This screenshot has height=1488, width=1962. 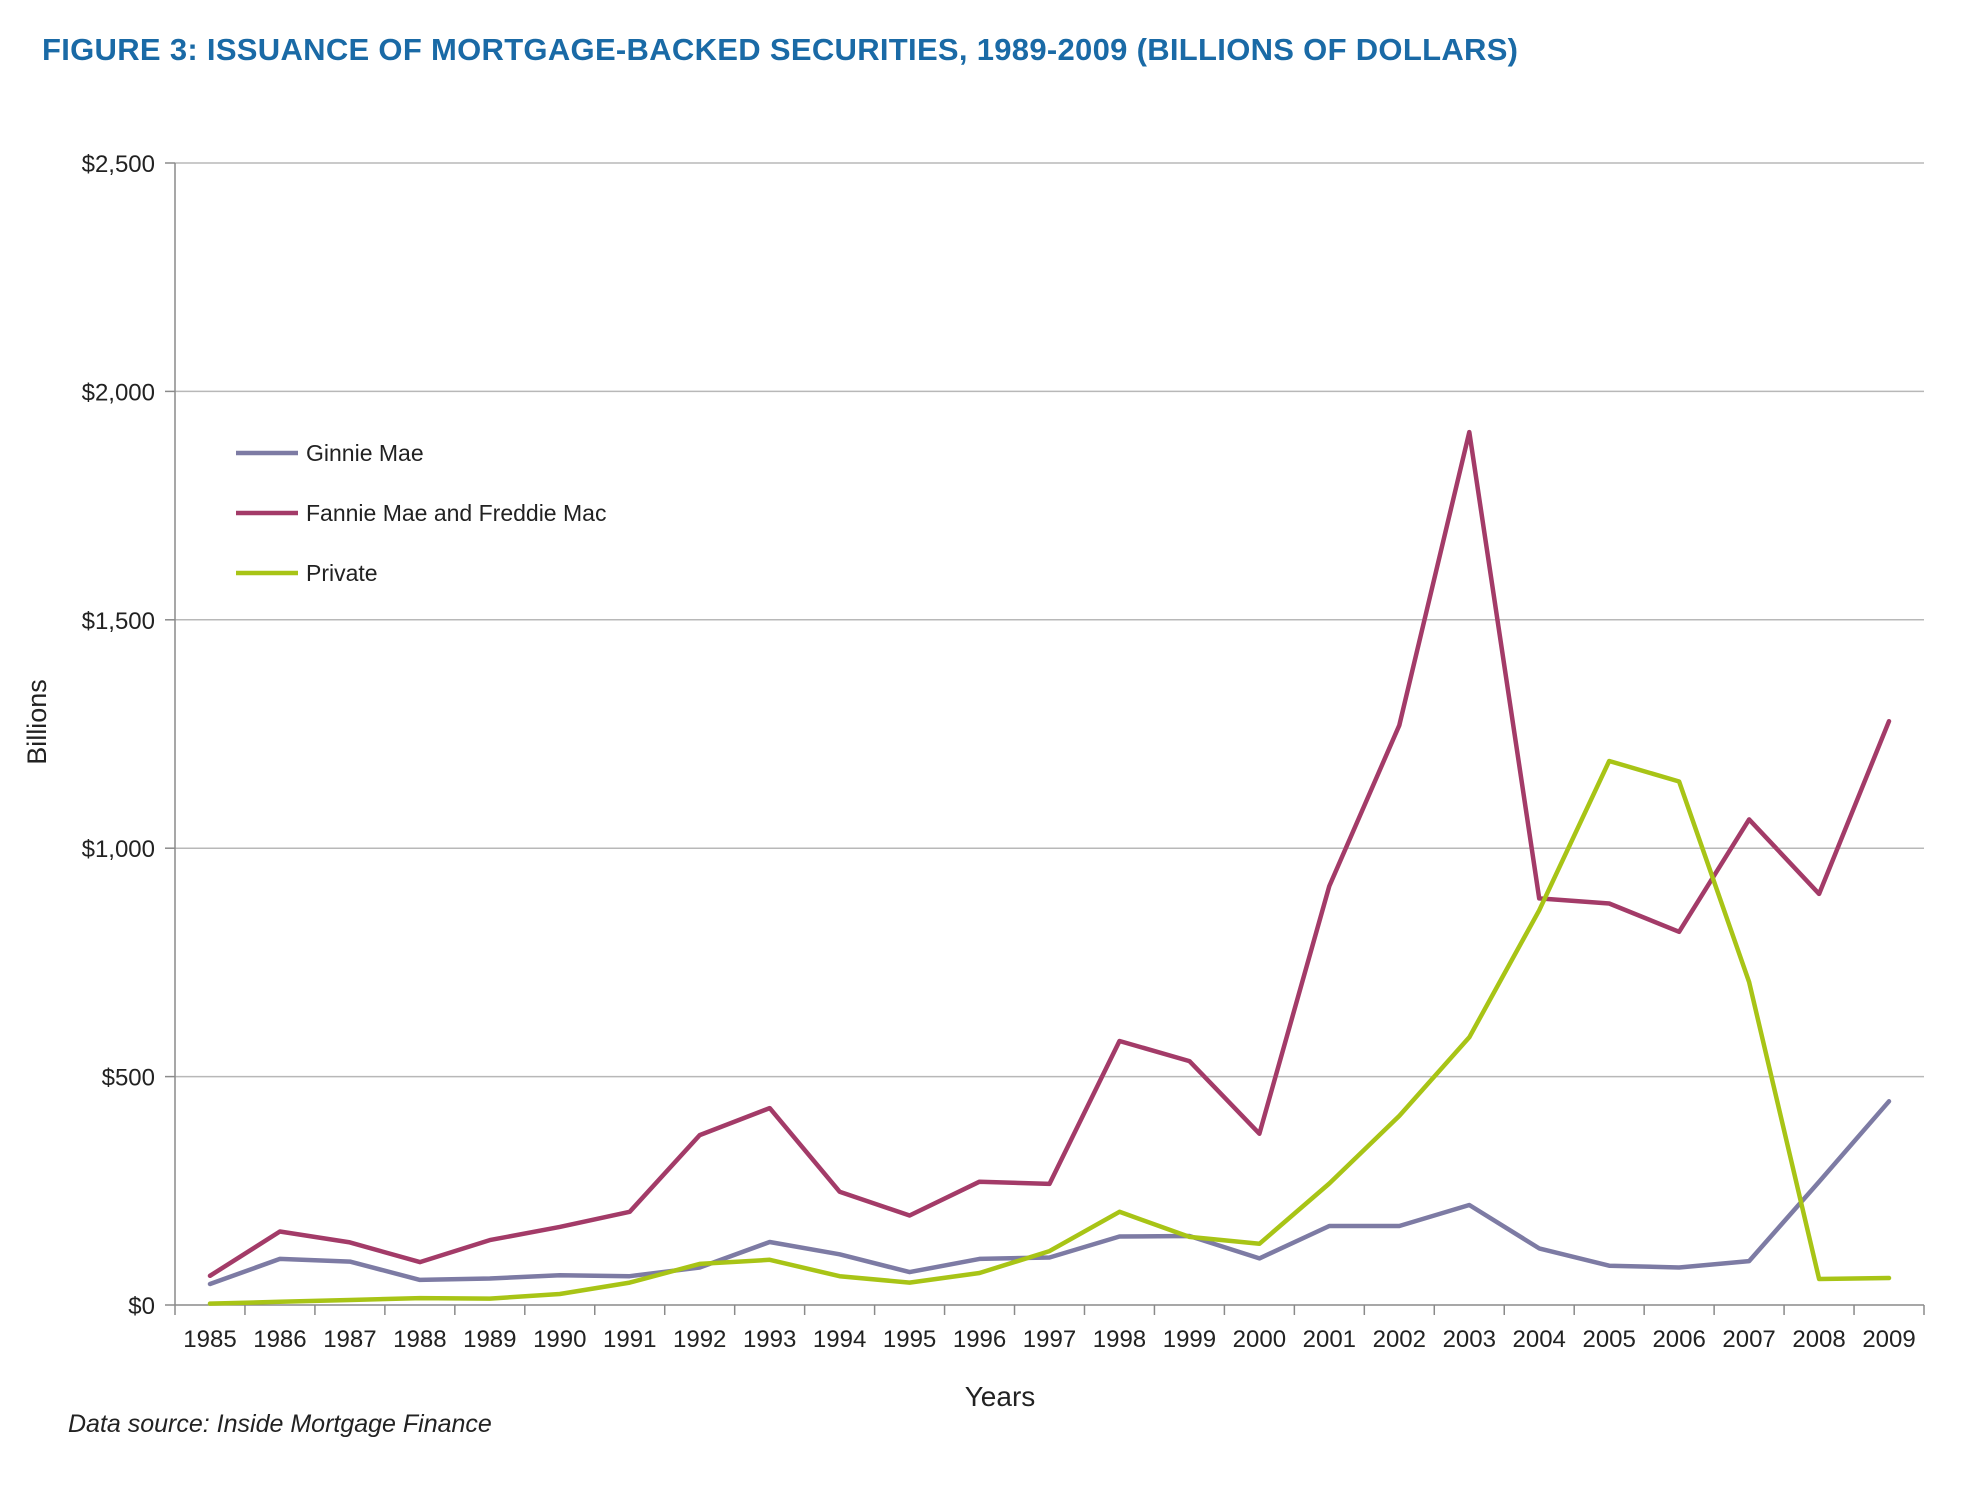 What do you see at coordinates (1678, 1339) in the screenshot?
I see `x-tick-label: 2006` at bounding box center [1678, 1339].